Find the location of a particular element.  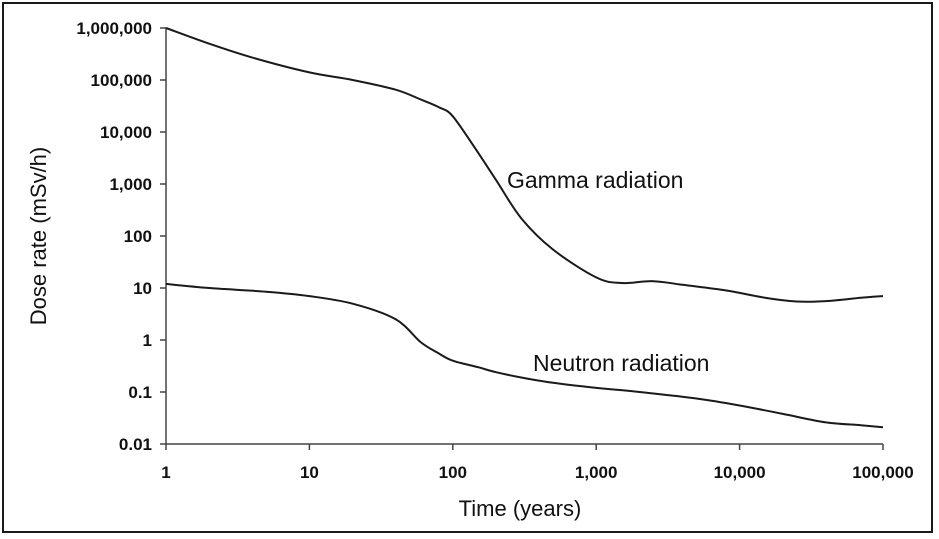

y-tick-label: 0.1 is located at coordinates (140, 392).